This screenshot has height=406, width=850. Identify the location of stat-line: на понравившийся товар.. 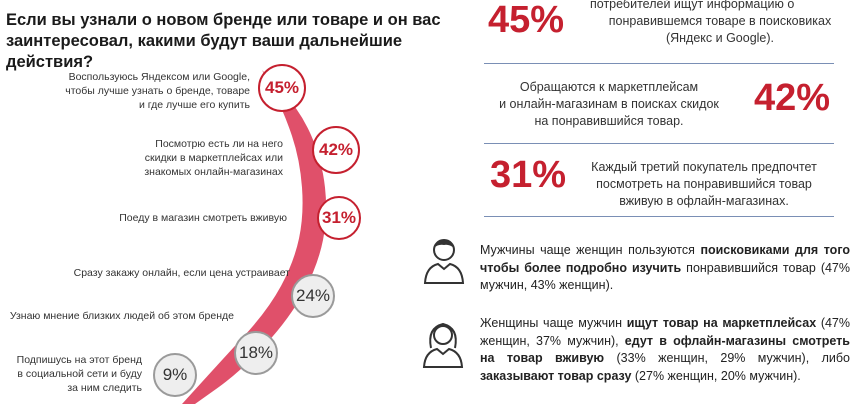
(609, 121).